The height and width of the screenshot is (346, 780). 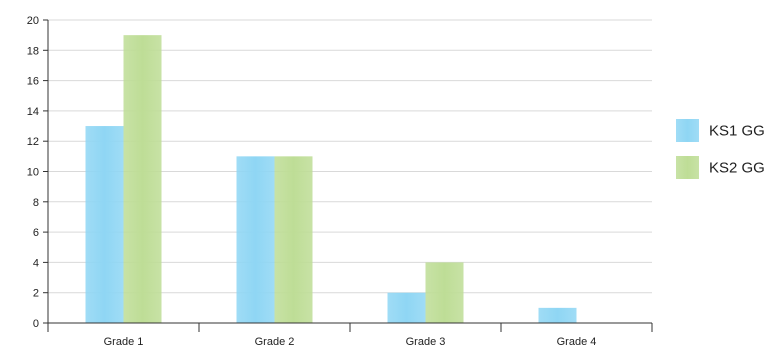 What do you see at coordinates (36, 203) in the screenshot?
I see `y-tick-label-8: 8` at bounding box center [36, 203].